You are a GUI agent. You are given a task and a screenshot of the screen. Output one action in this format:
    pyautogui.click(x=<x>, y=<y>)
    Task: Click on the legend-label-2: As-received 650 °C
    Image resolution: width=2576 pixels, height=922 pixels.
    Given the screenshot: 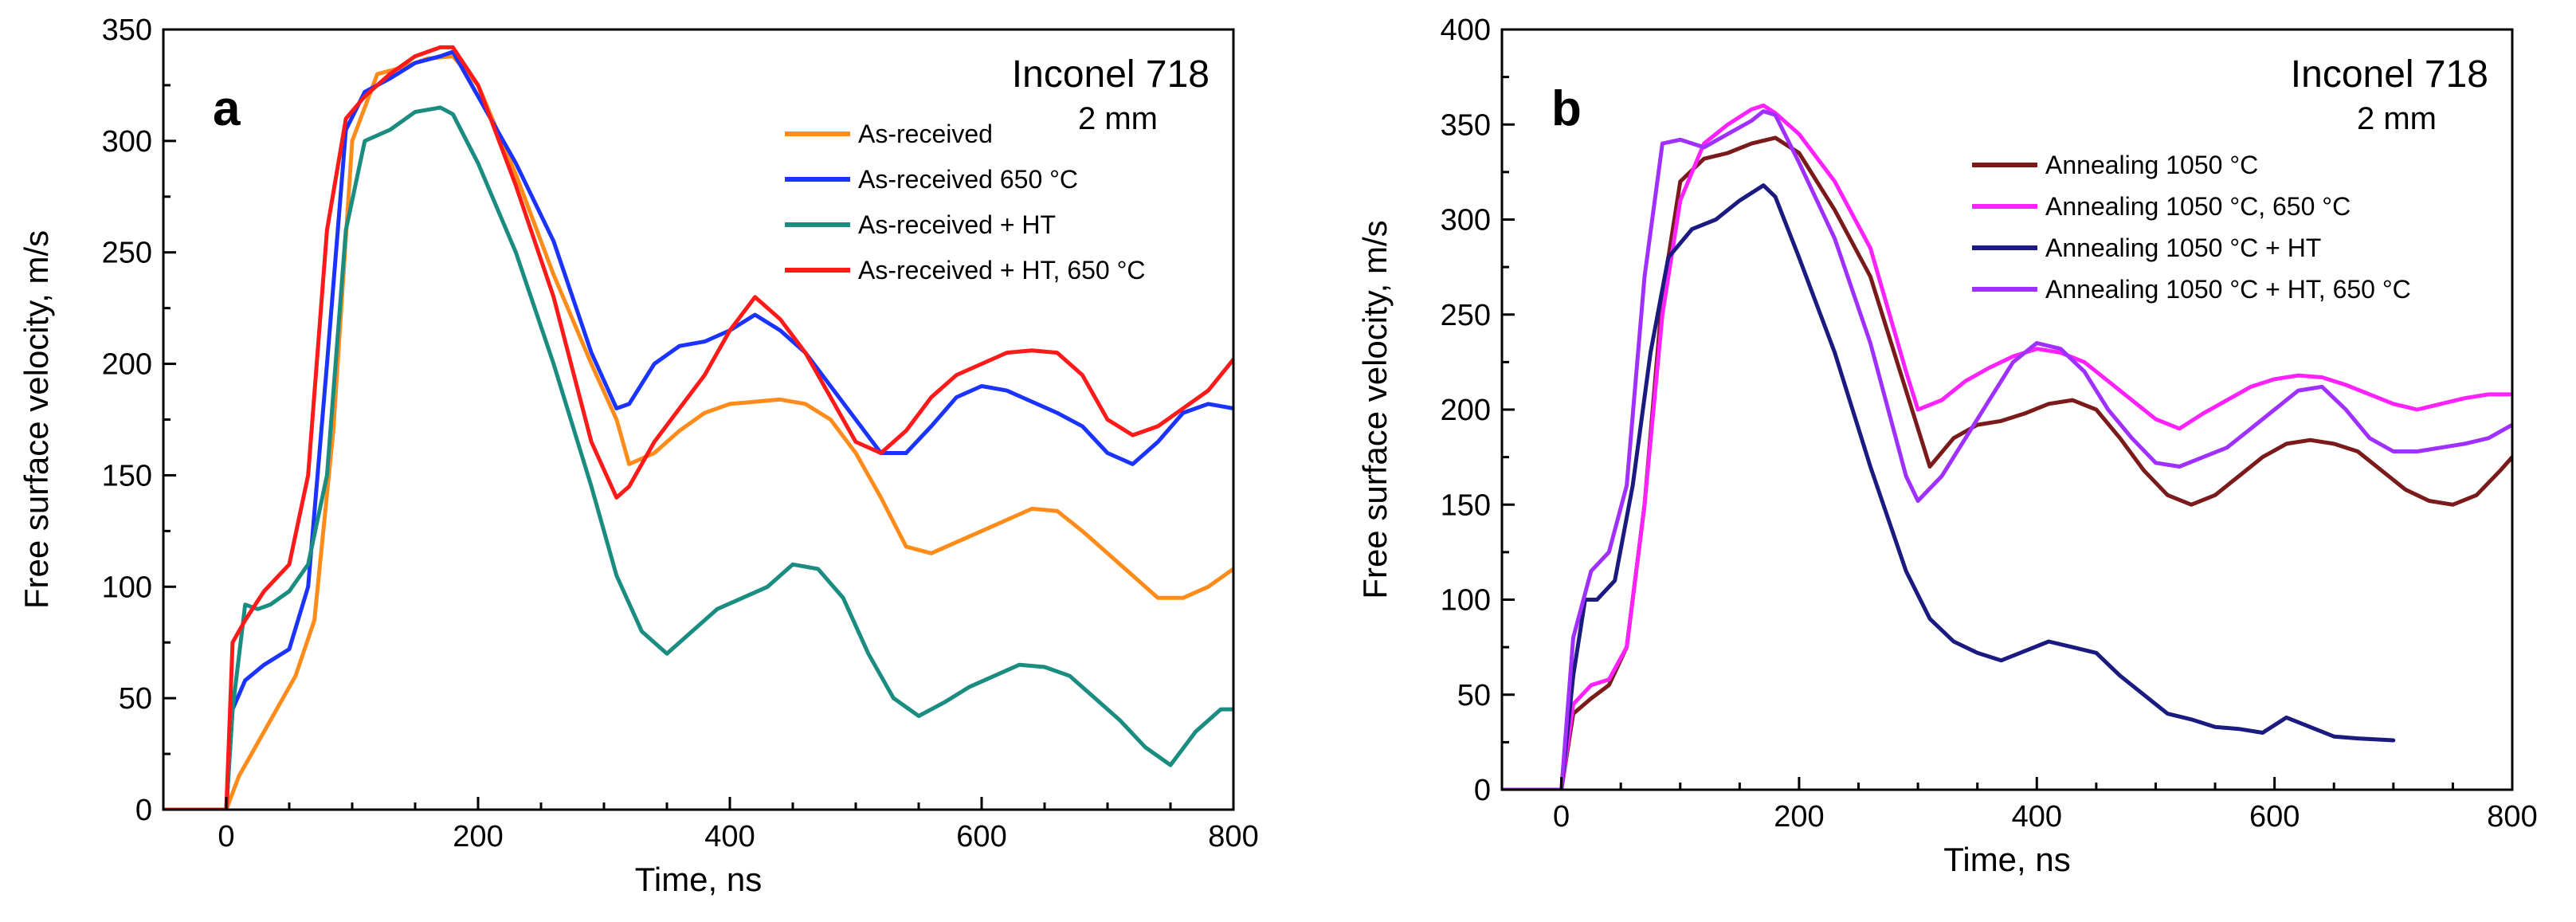 What is the action you would take?
    pyautogui.click(x=968, y=179)
    